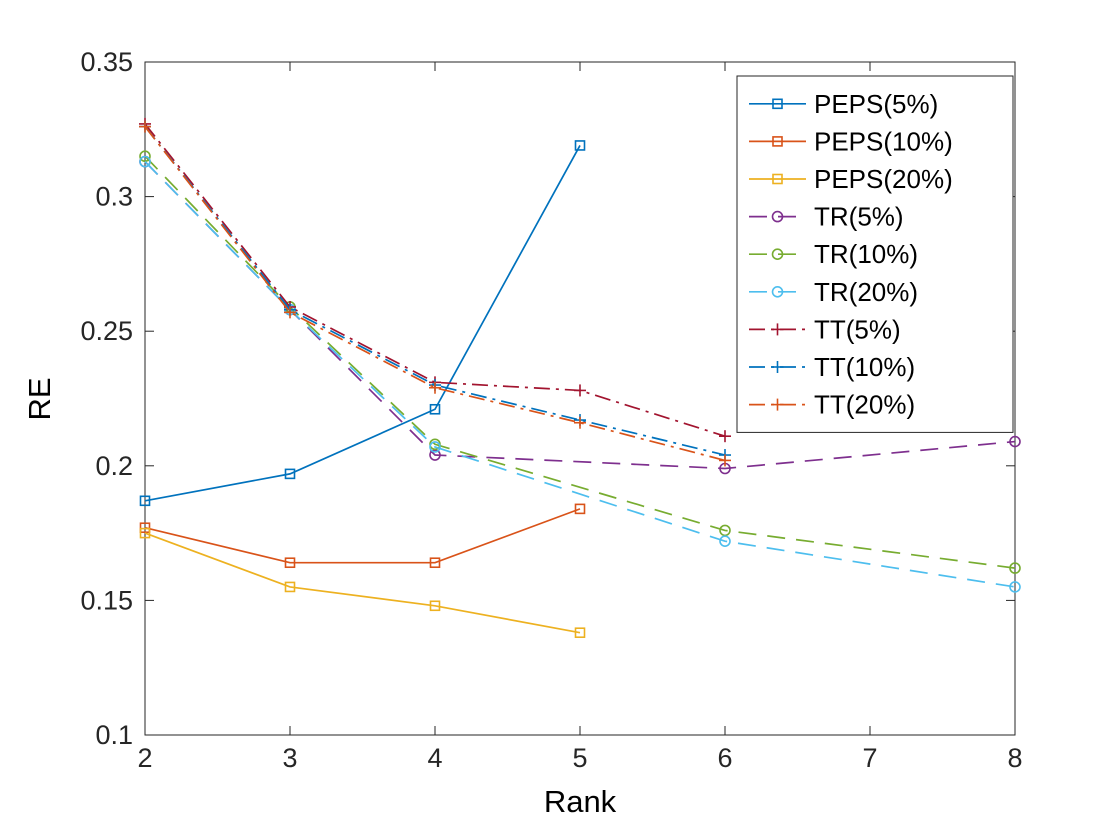 Image resolution: width=1120 pixels, height=840 pixels. I want to click on legend-item: TR(10%), so click(833, 254).